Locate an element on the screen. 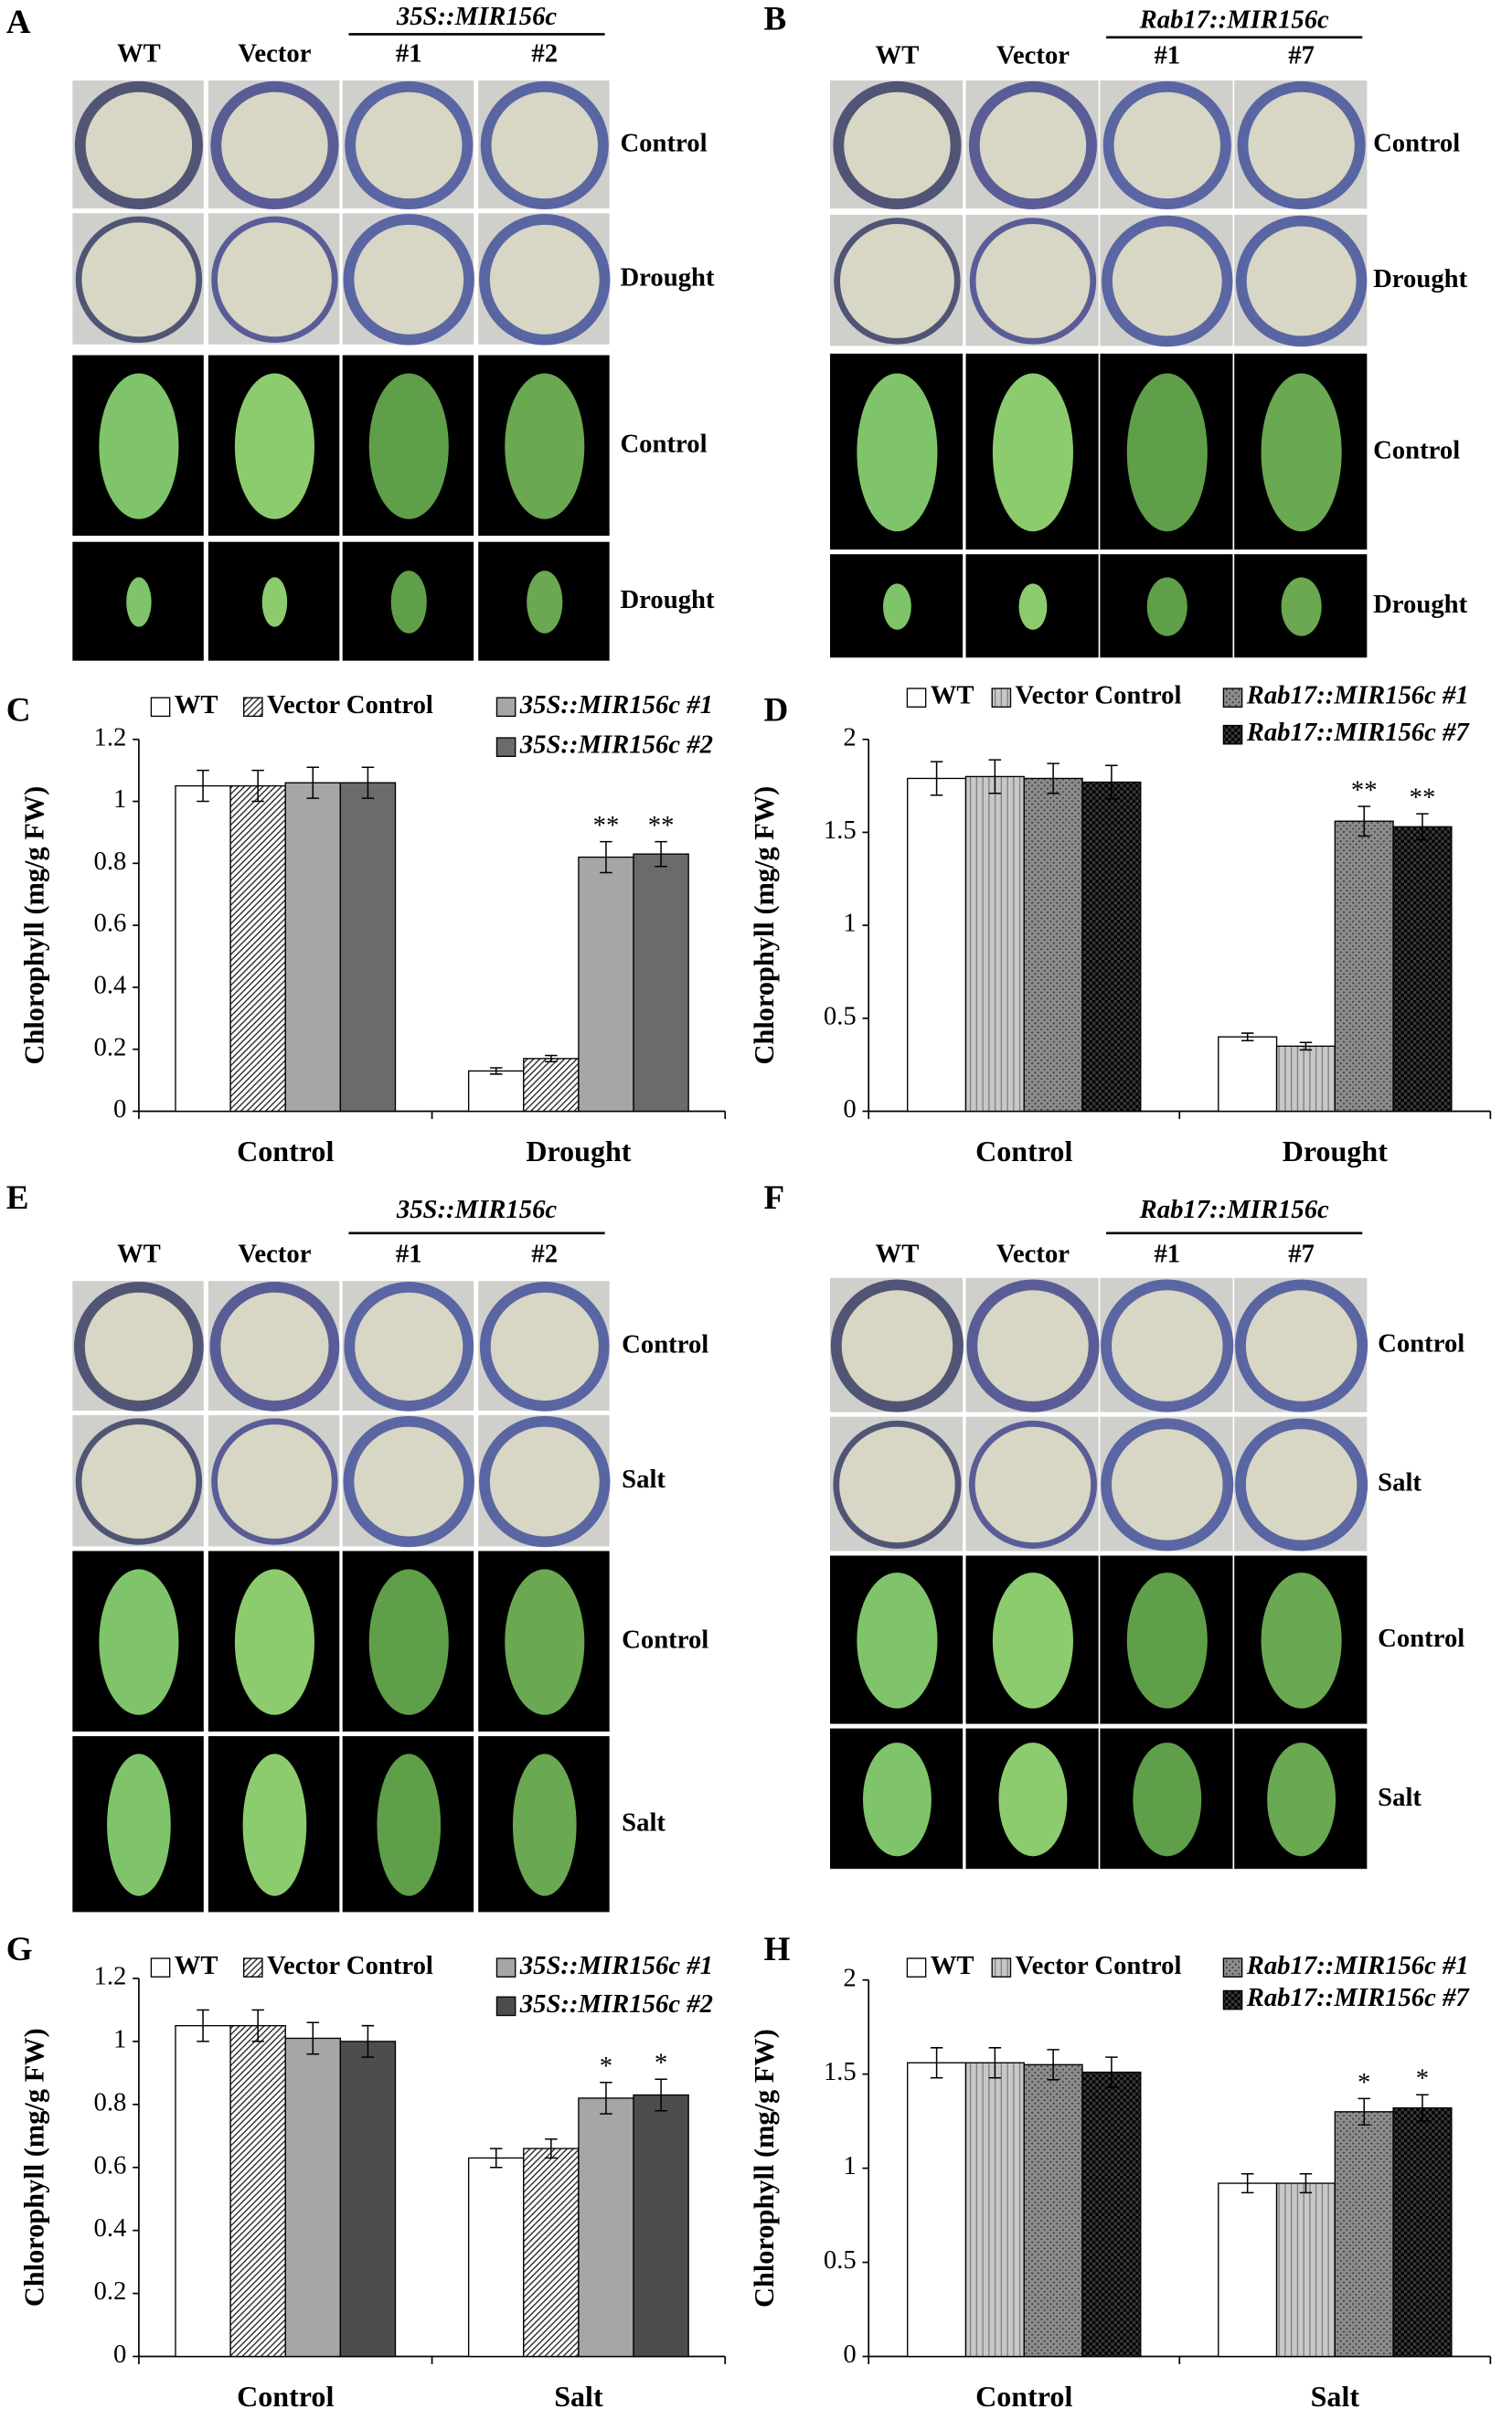  significance-label: * is located at coordinates (1364, 2082).